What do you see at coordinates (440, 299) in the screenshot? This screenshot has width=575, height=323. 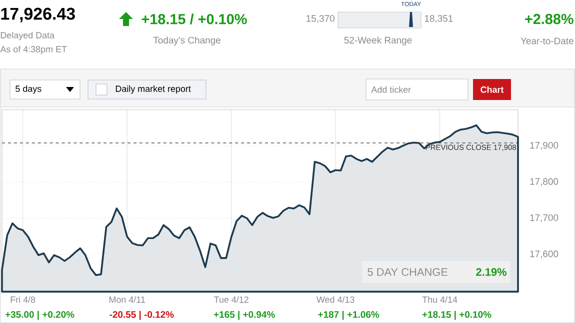 I see `x-tick-label: Thu 4/14` at bounding box center [440, 299].